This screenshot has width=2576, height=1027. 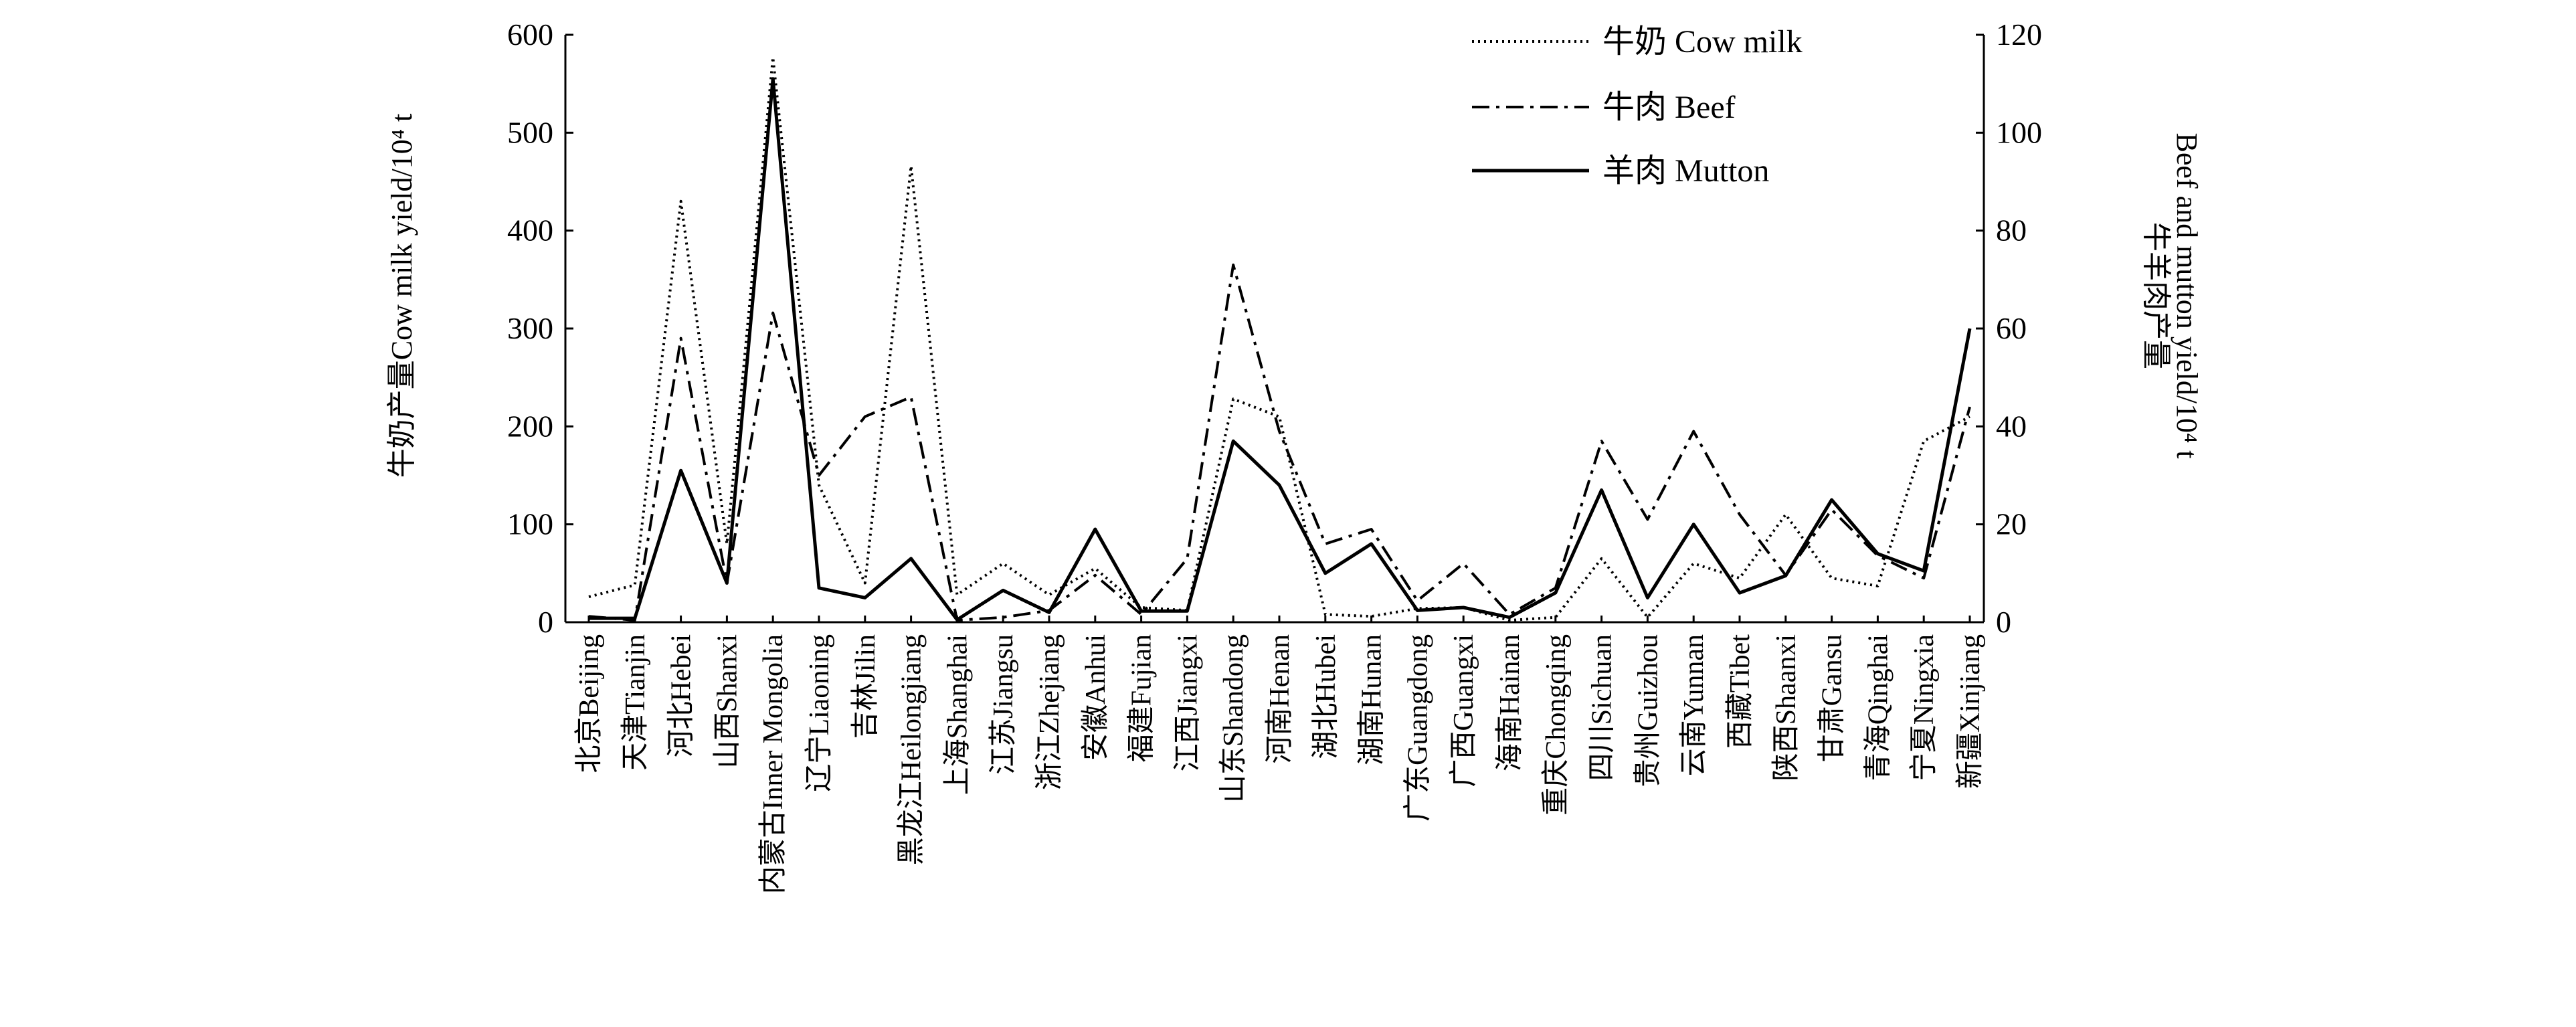 What do you see at coordinates (1417, 728) in the screenshot?
I see `x-tick-label: 广东Guangdong` at bounding box center [1417, 728].